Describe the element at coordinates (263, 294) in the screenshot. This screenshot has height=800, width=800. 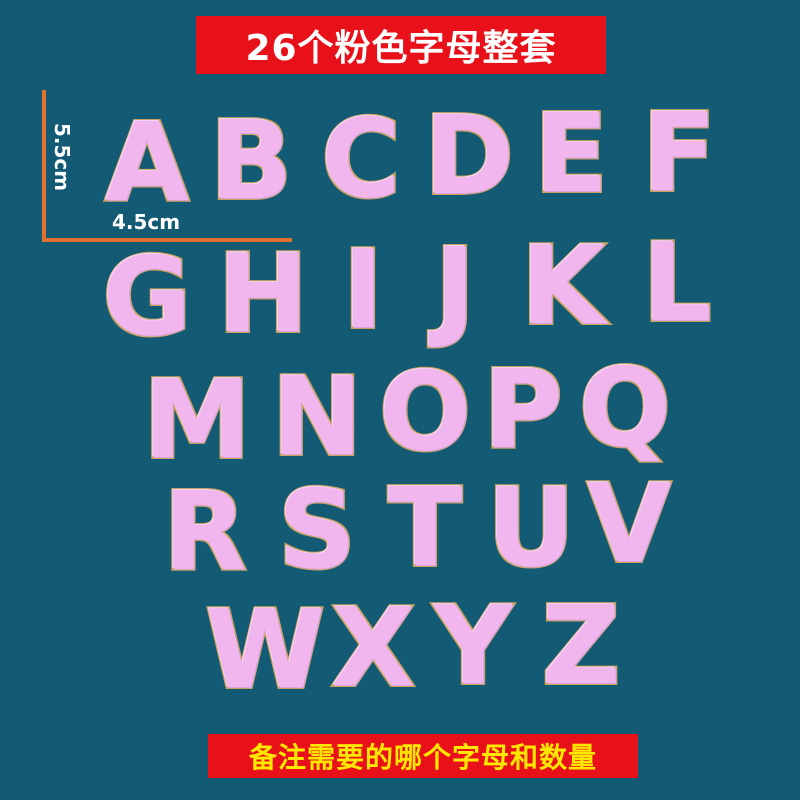
I see `letter-patch-h: H` at that location.